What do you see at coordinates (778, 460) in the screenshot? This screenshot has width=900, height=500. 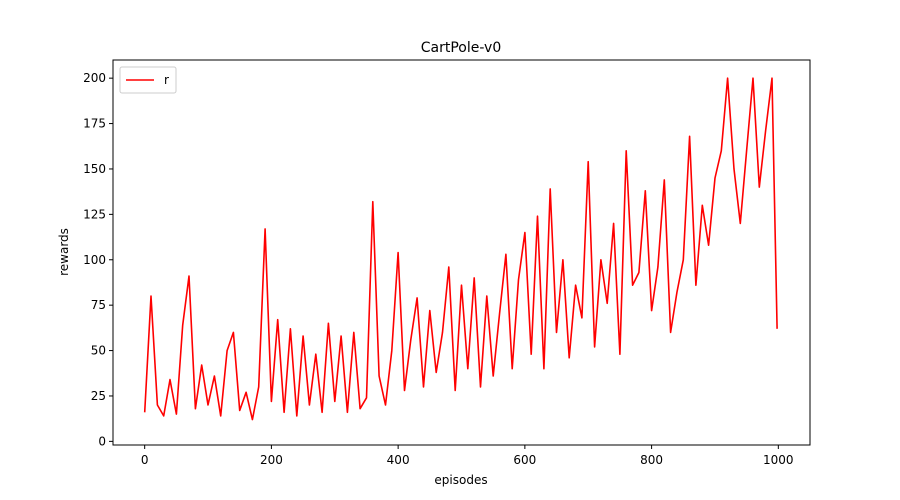 I see `x-tick-label: 1000` at bounding box center [778, 460].